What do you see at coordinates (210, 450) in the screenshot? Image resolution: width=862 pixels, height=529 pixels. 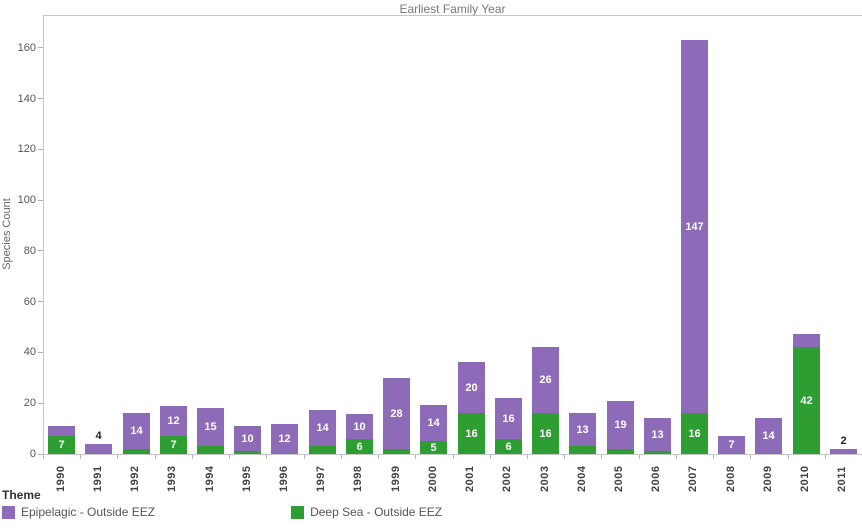 I see `bar-segment-deep-sea-1994` at bounding box center [210, 450].